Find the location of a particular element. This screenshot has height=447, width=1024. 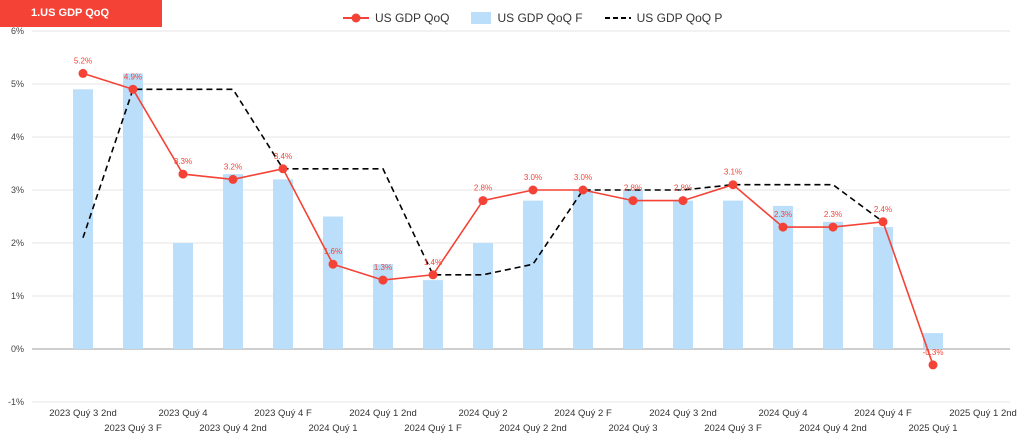

data-label: 3.3% is located at coordinates (183, 161).